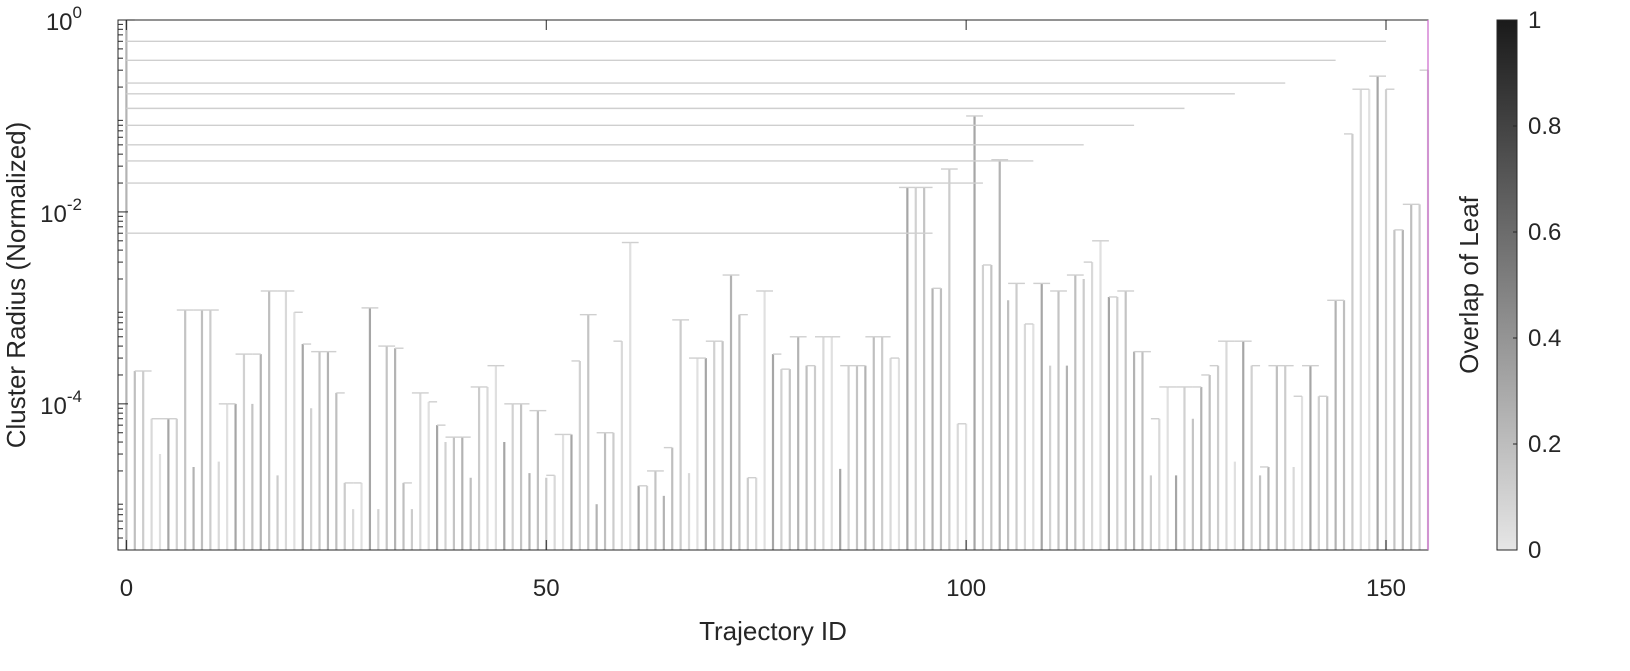 This screenshot has width=1630, height=671. I want to click on colorbar, so click(1507, 285).